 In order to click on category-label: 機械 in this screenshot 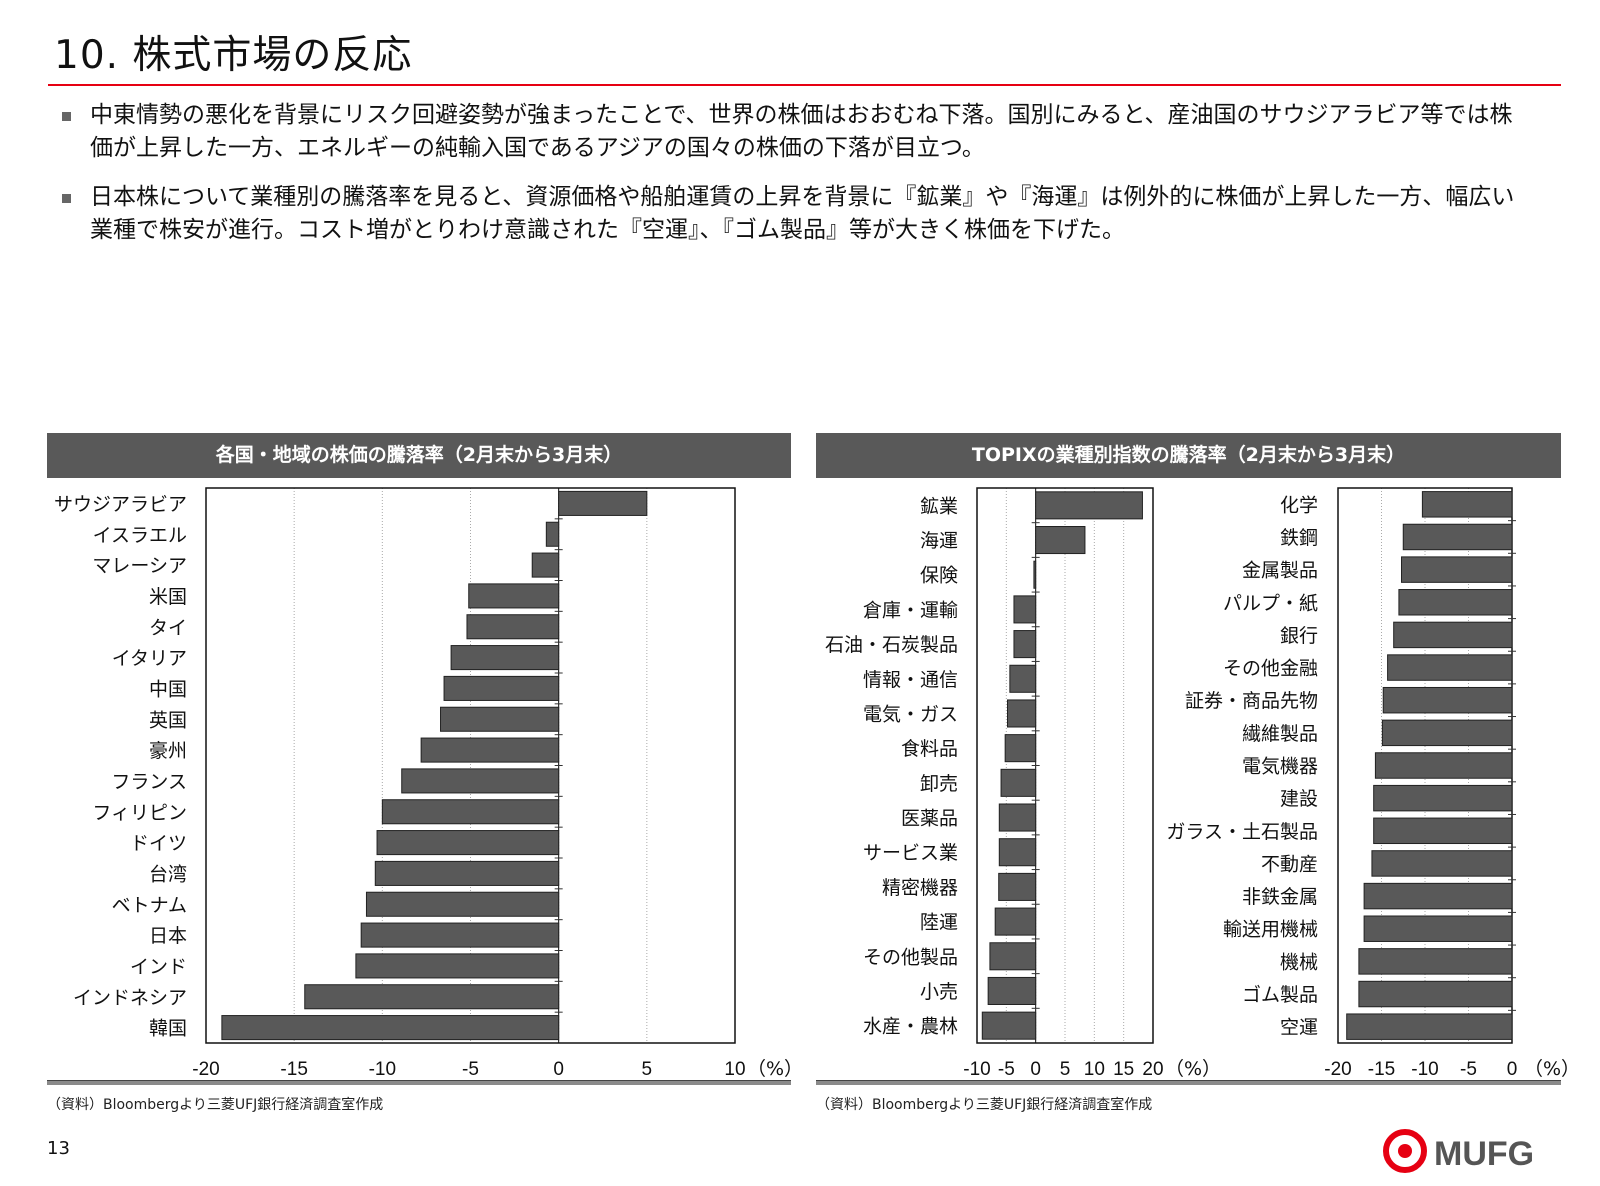, I will do `click(1299, 962)`.